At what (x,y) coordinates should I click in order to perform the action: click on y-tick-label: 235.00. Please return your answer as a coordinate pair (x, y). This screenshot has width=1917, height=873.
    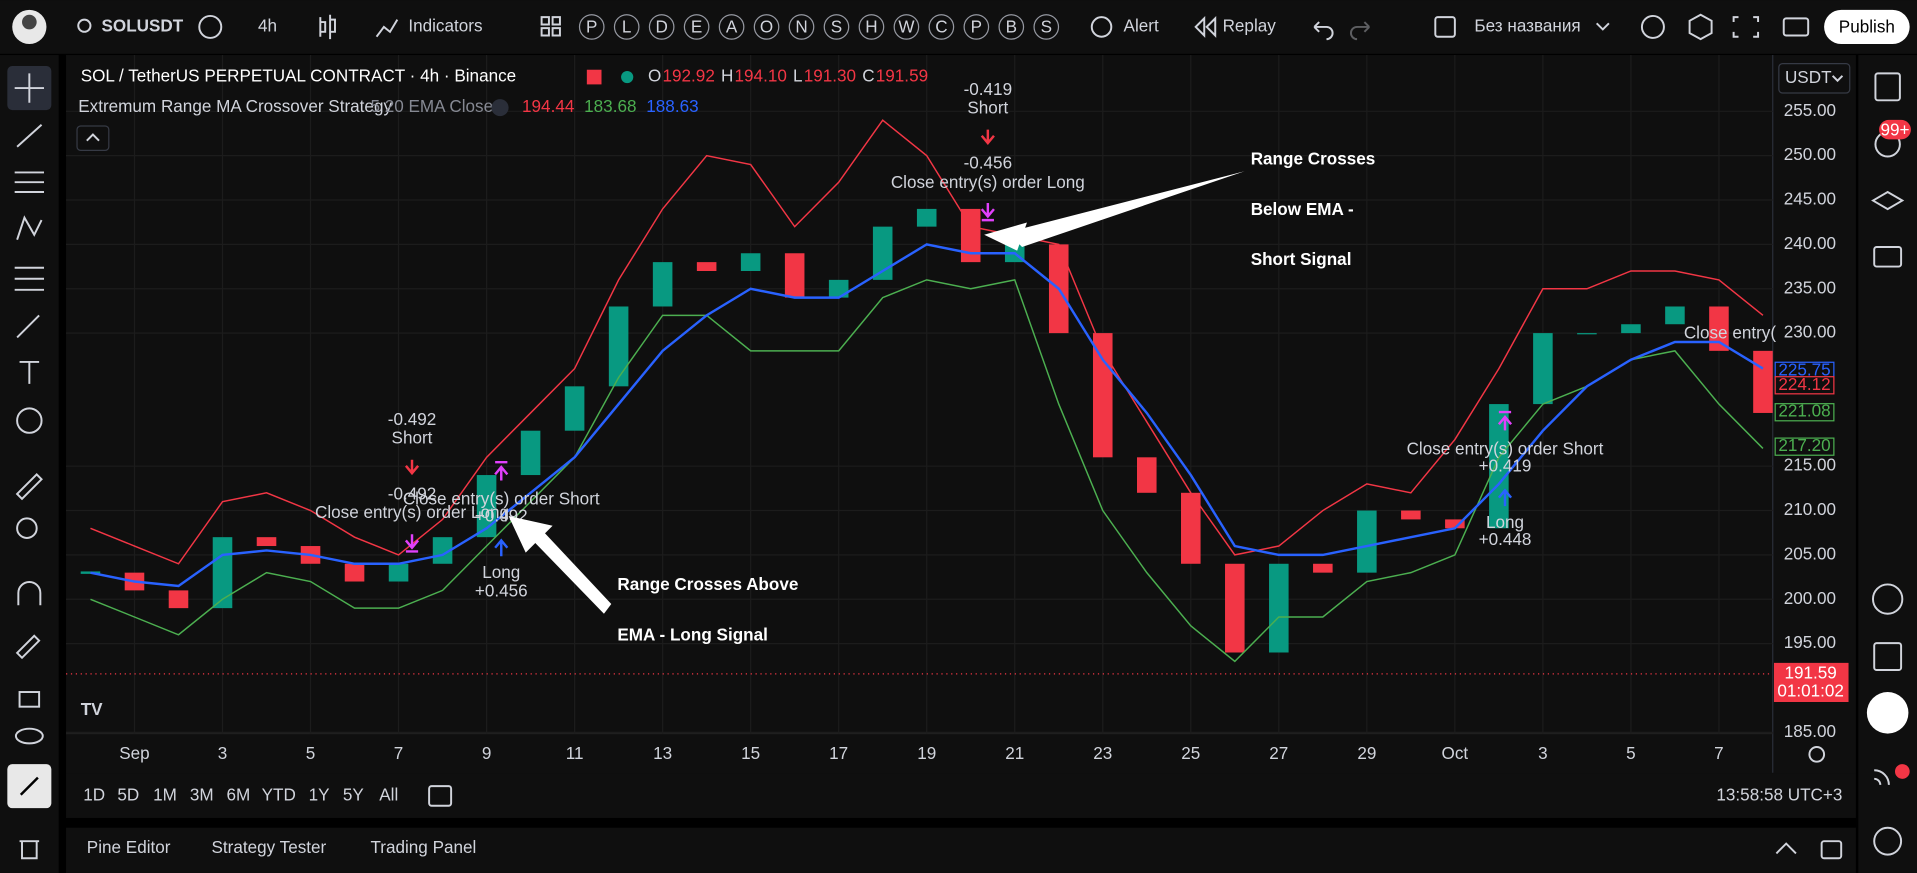
    Looking at the image, I should click on (1810, 287).